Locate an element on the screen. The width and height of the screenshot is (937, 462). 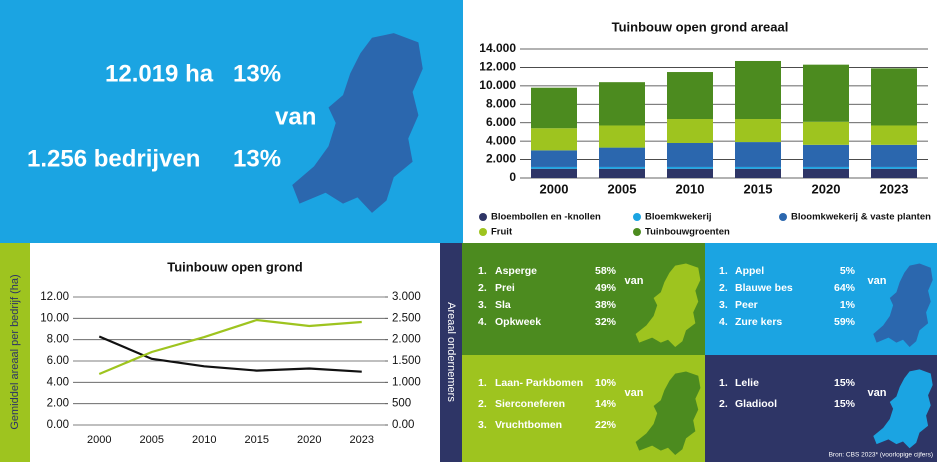
y-axis-label: Gemiddel areaal per bedrijf (ha) is located at coordinates (15, 351).